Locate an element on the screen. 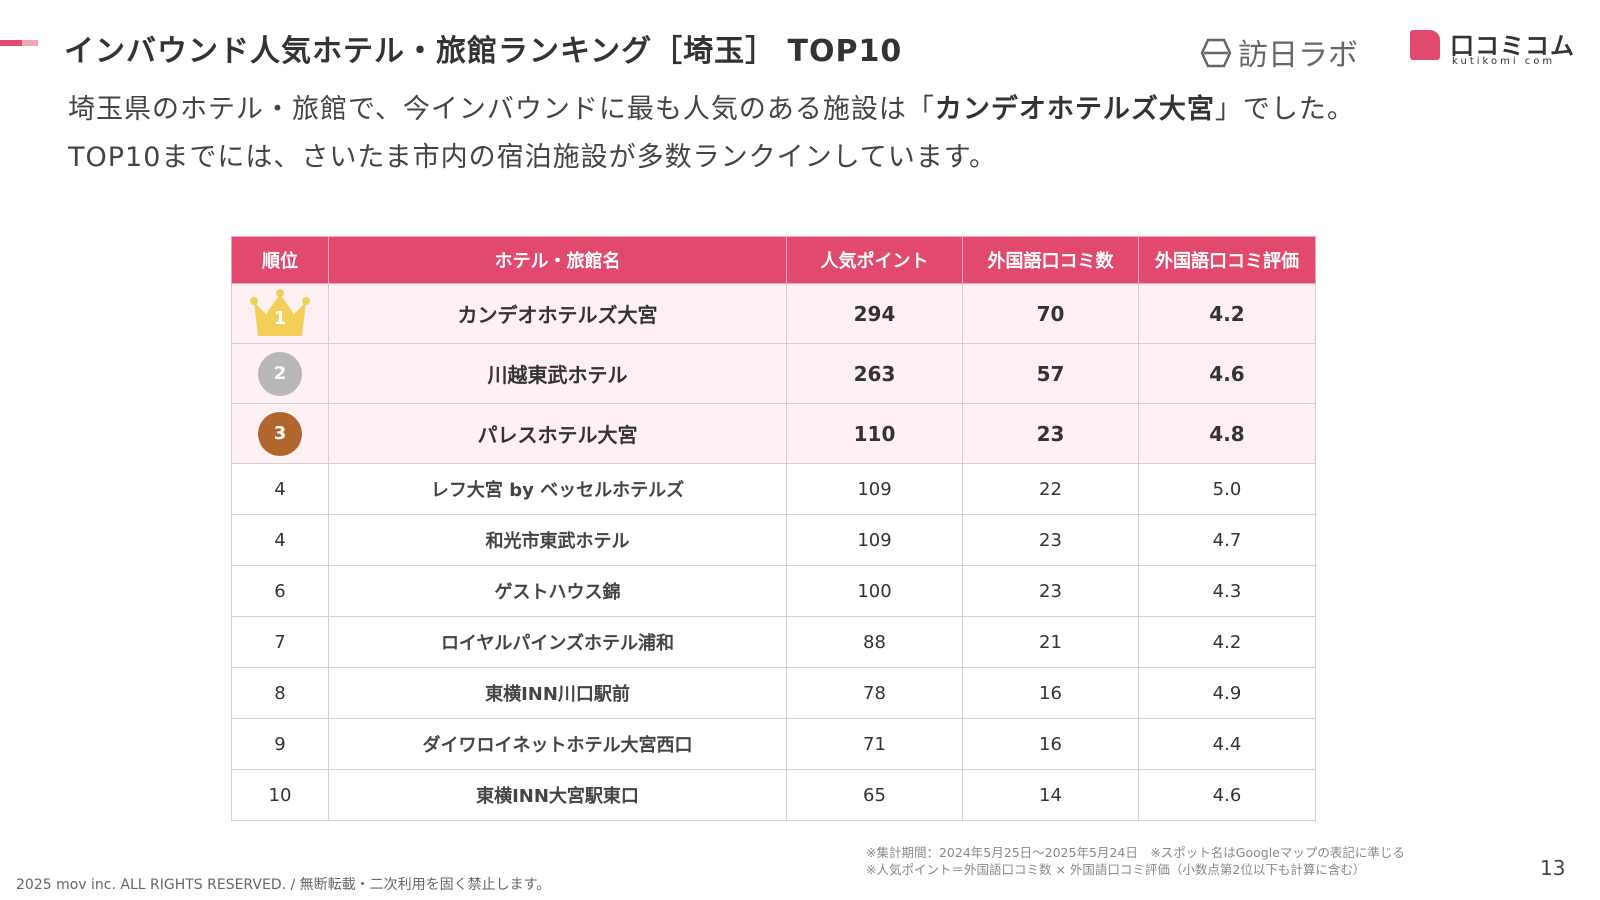 The image size is (1600, 900). hotel-name: カンデオホテルズ大宮 is located at coordinates (557, 313).